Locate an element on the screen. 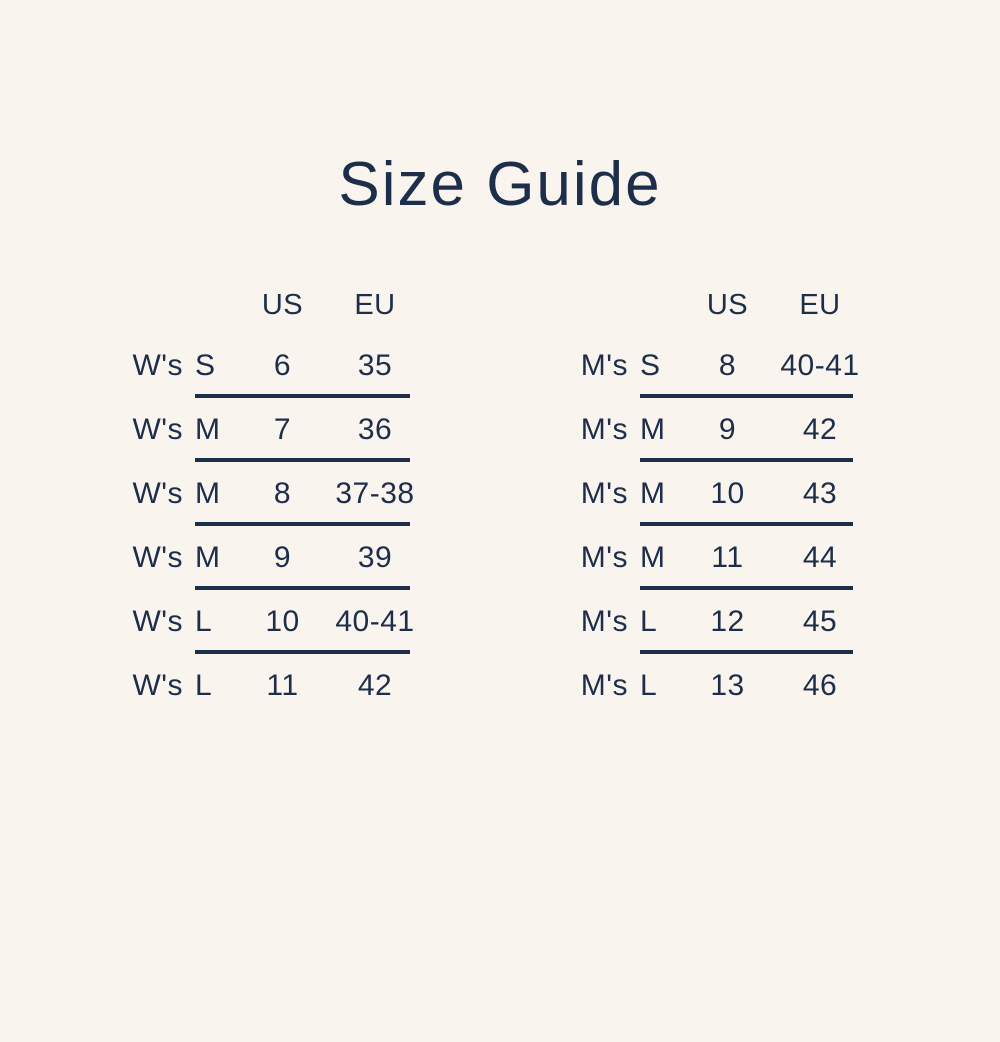 The height and width of the screenshot is (1042, 1000). page-title: Size Guide is located at coordinates (500, 184).